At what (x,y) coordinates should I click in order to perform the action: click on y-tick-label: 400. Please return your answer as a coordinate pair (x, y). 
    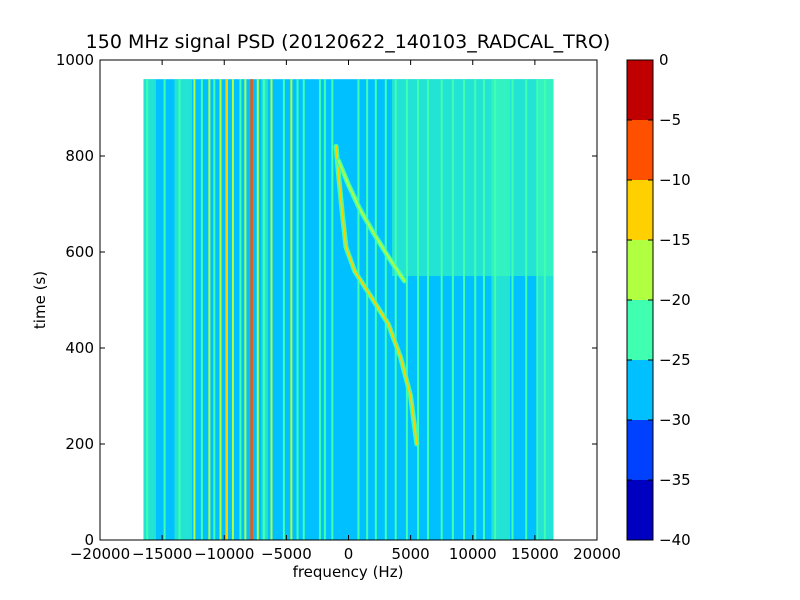
    Looking at the image, I should click on (79, 348).